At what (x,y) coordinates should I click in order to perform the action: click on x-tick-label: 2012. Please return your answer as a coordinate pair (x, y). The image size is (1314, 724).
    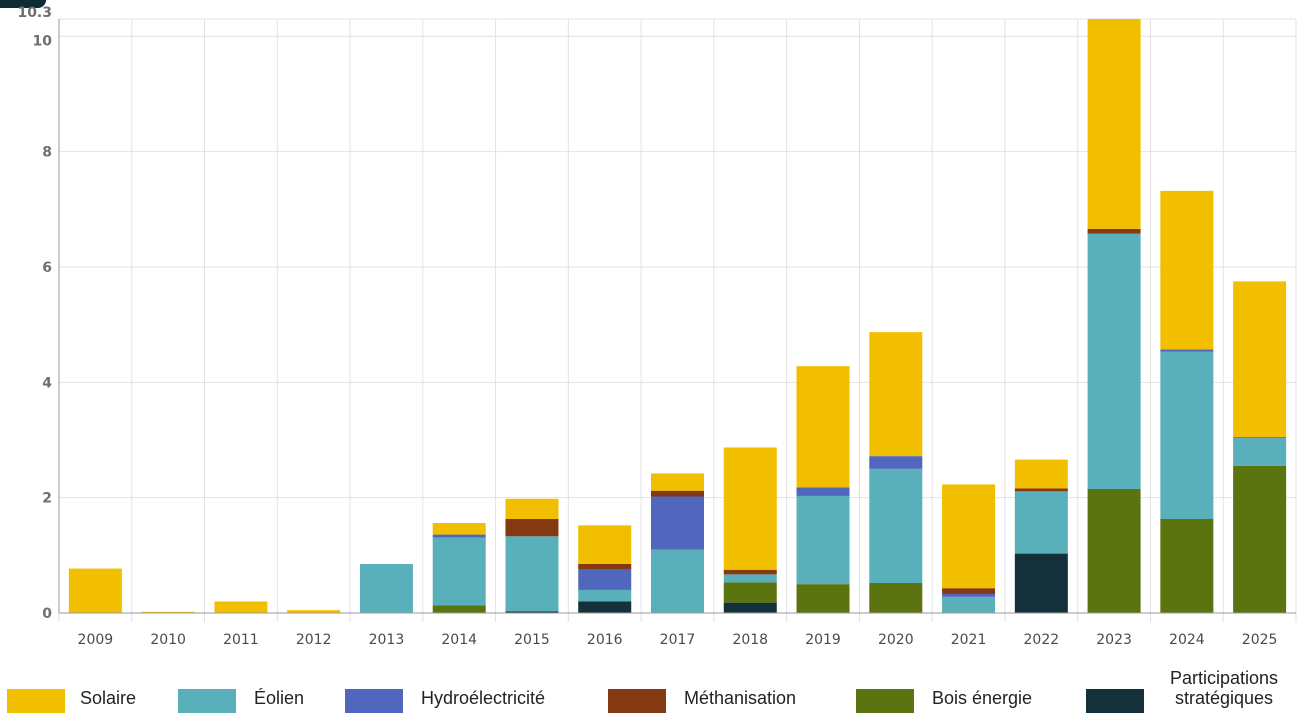
    Looking at the image, I should click on (314, 640).